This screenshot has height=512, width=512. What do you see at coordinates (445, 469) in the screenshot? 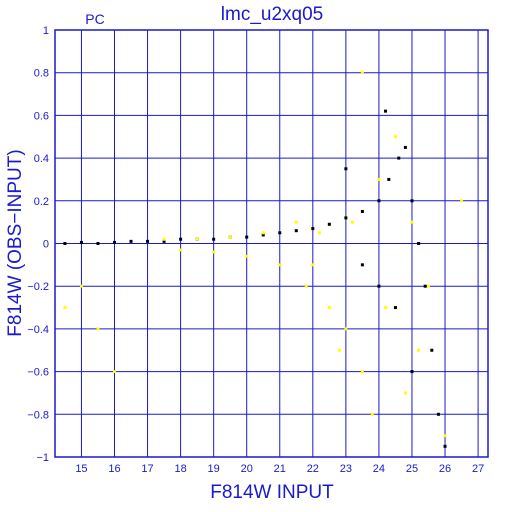
I see `x-tick-label: 26` at bounding box center [445, 469].